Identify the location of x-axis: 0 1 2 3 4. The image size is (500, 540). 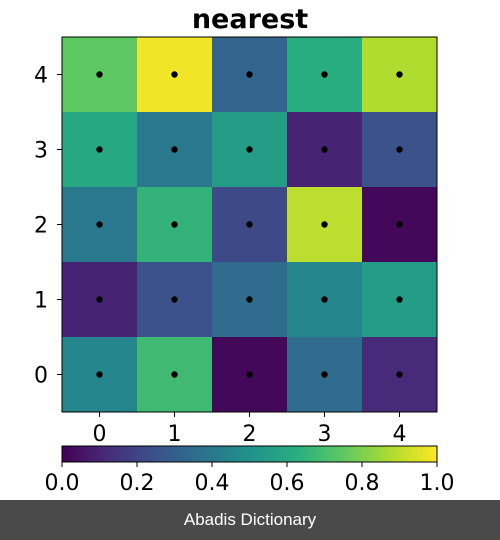
(250, 429).